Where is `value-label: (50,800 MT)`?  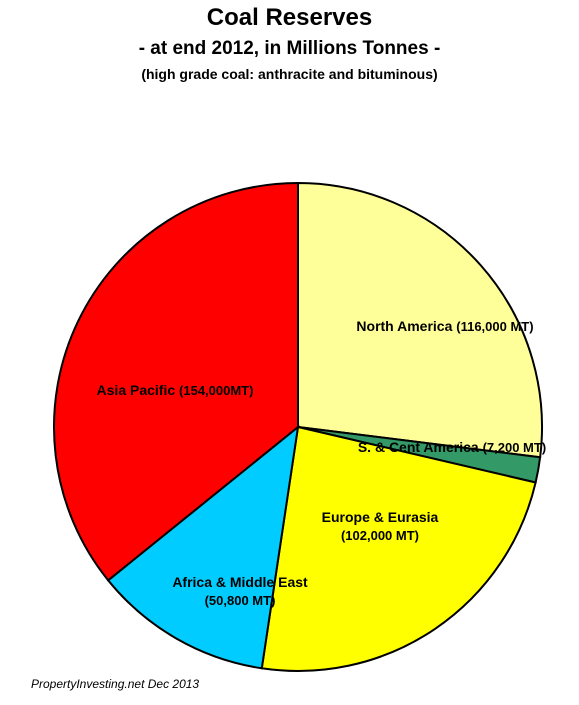
value-label: (50,800 MT) is located at coordinates (240, 600).